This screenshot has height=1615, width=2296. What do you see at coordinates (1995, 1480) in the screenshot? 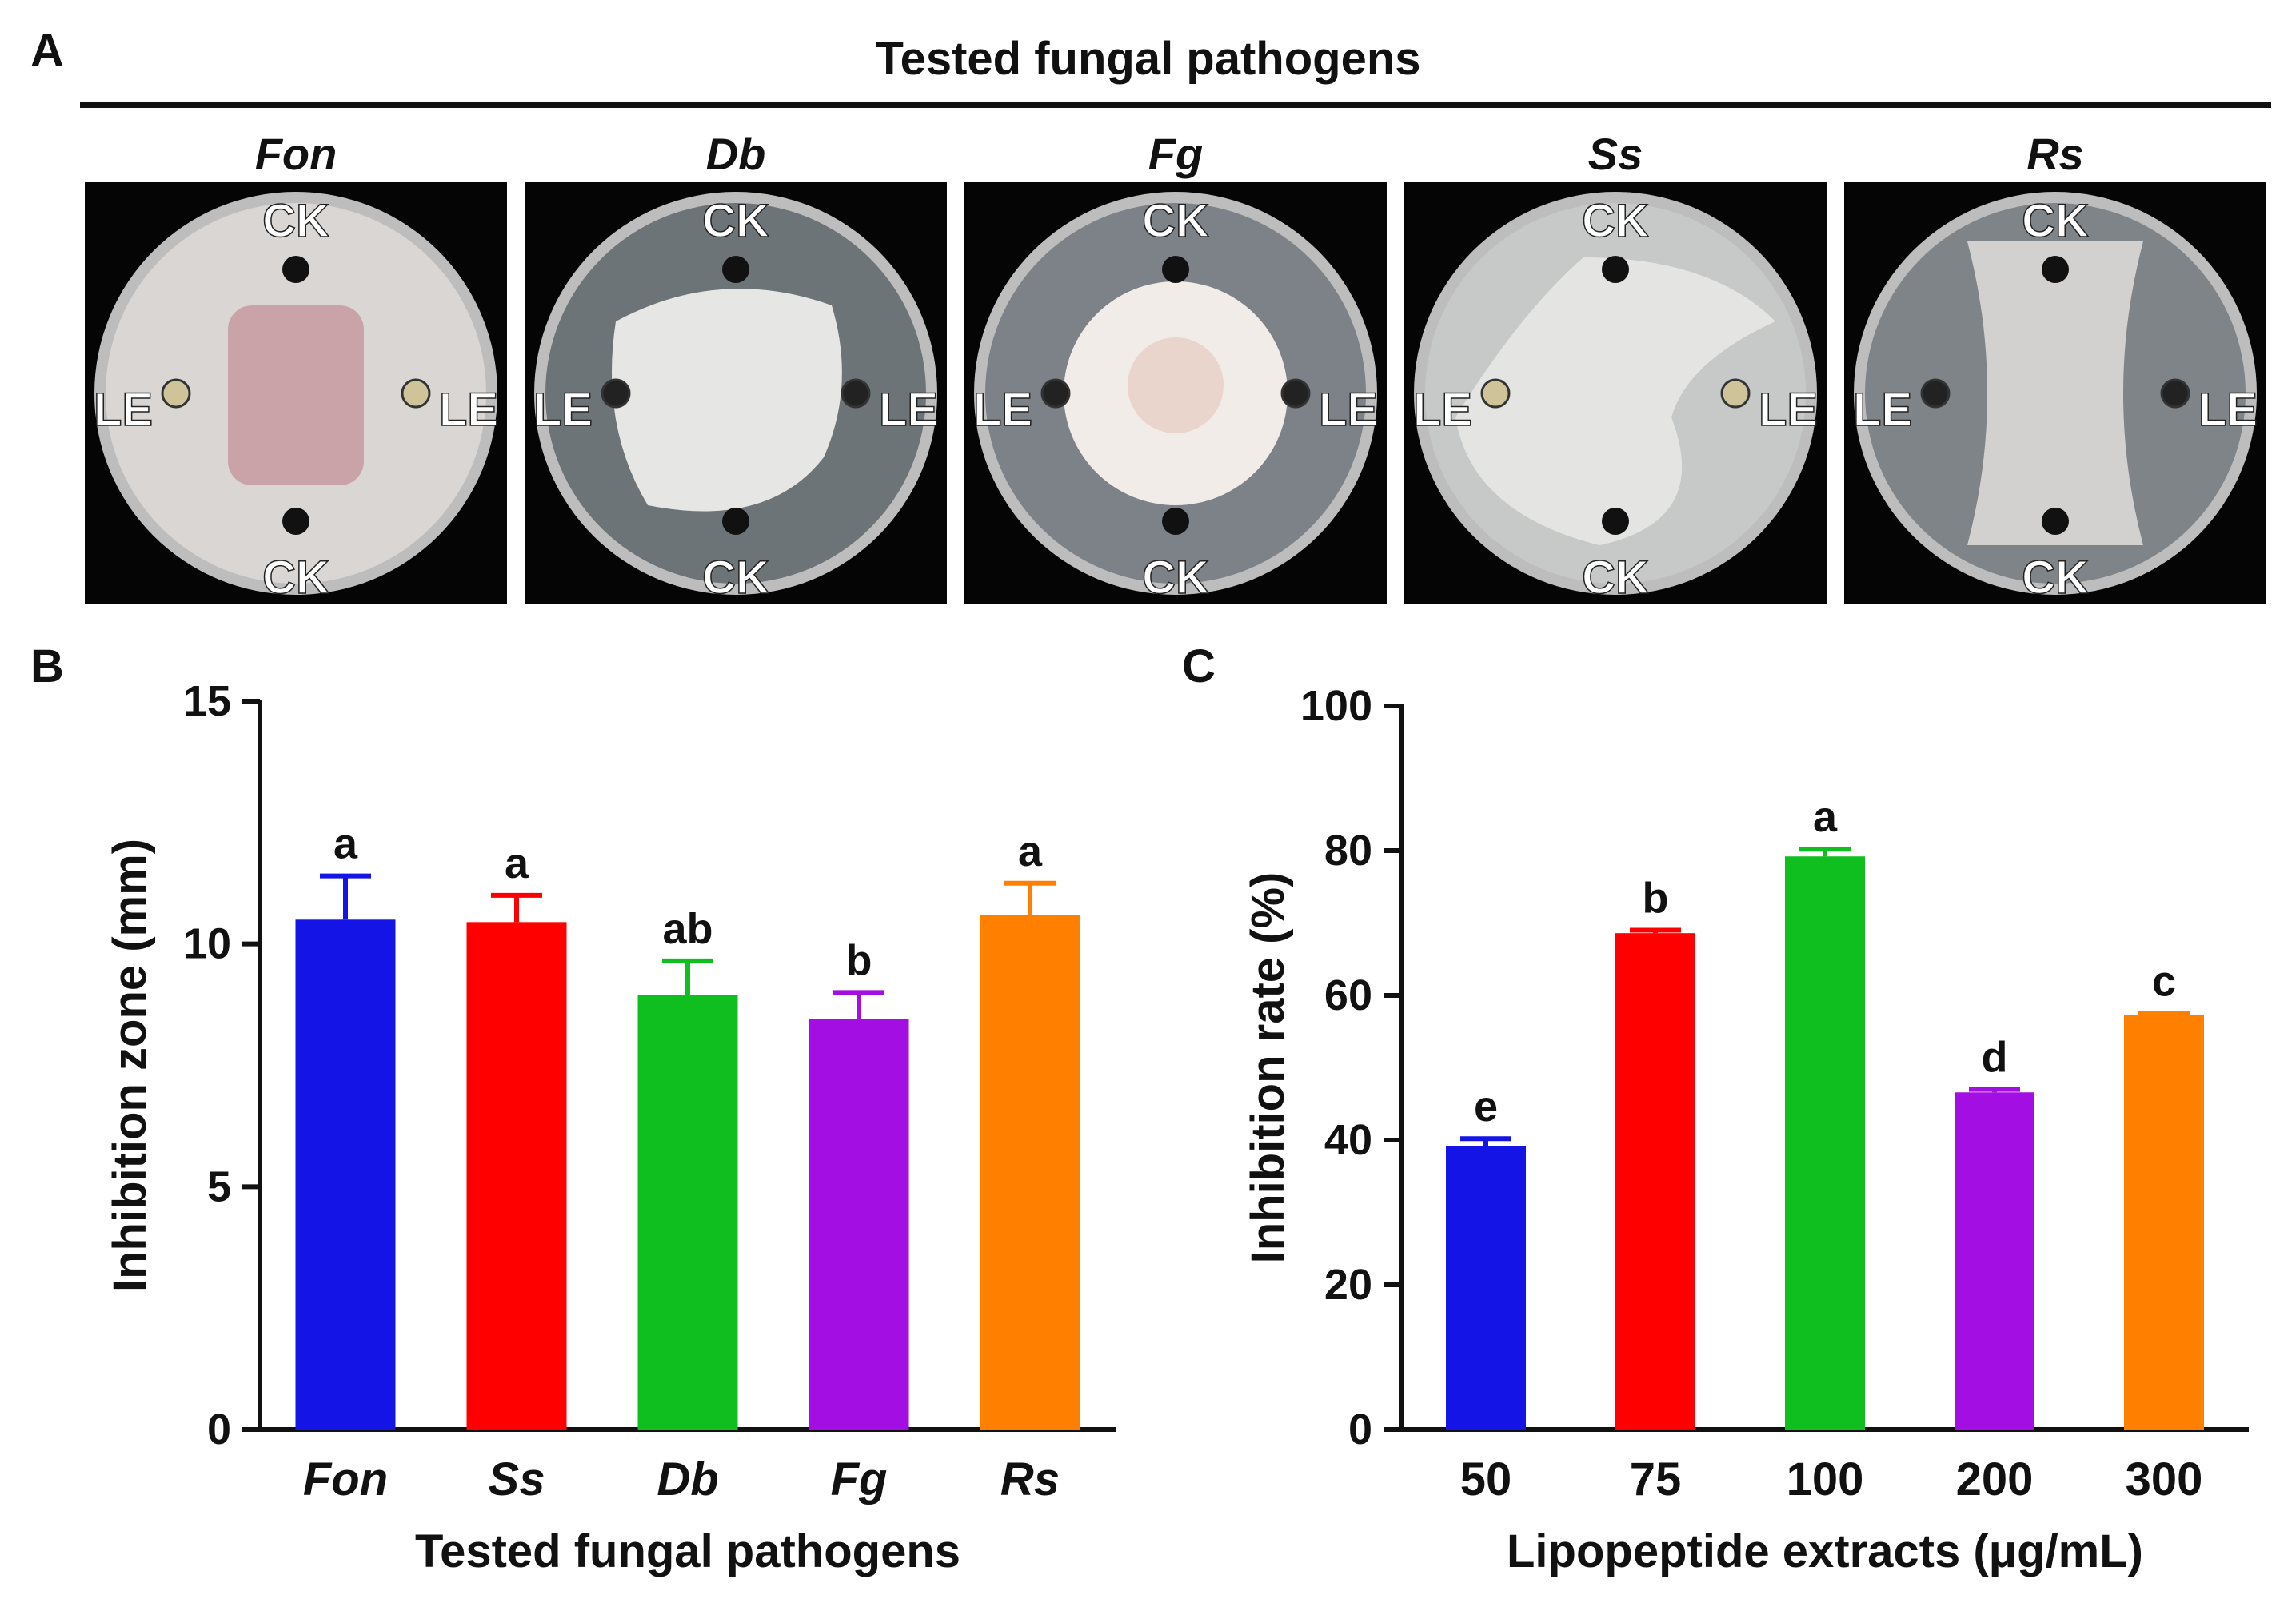
I see `x-tick-label: 200` at bounding box center [1995, 1480].